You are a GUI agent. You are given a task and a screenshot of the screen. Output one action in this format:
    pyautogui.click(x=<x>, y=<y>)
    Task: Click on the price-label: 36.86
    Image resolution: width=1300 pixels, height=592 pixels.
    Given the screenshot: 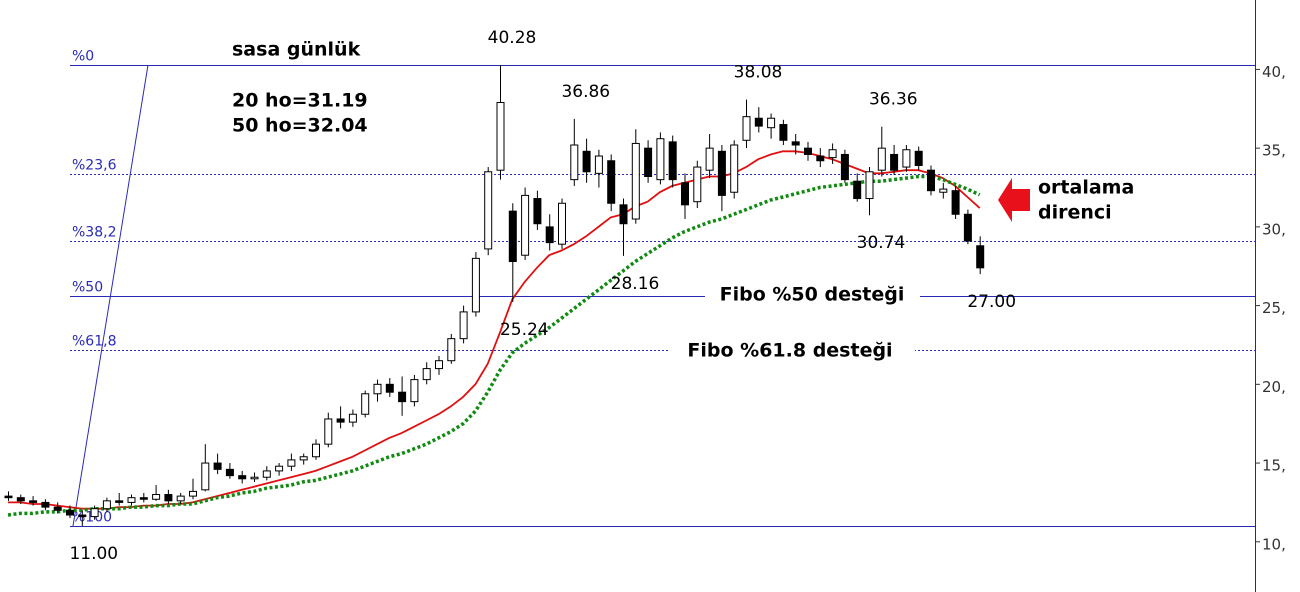 What is the action you would take?
    pyautogui.click(x=585, y=92)
    